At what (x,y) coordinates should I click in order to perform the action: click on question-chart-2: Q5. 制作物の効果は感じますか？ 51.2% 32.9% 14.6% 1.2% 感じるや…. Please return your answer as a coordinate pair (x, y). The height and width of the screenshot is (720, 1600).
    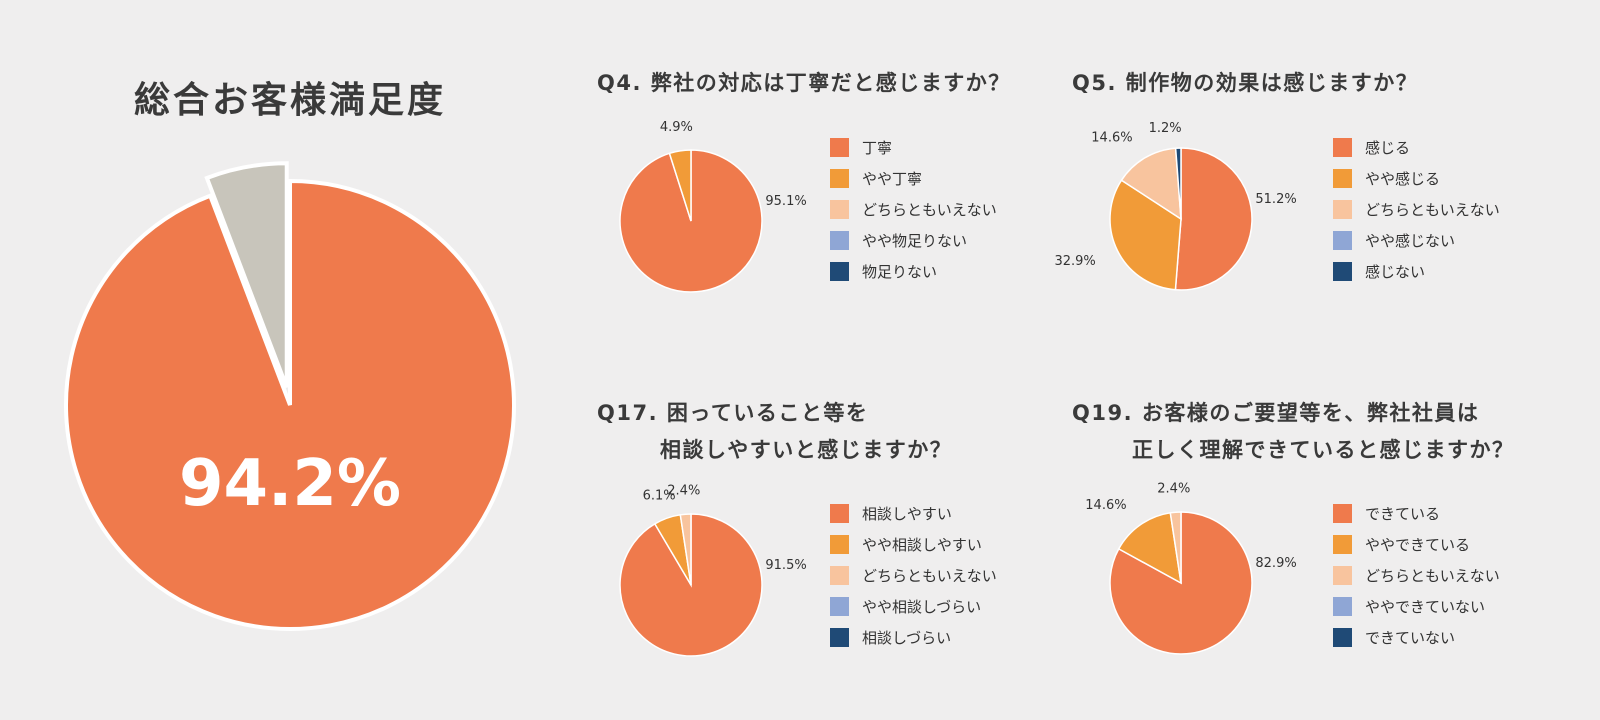
    Looking at the image, I should click on (1277, 181).